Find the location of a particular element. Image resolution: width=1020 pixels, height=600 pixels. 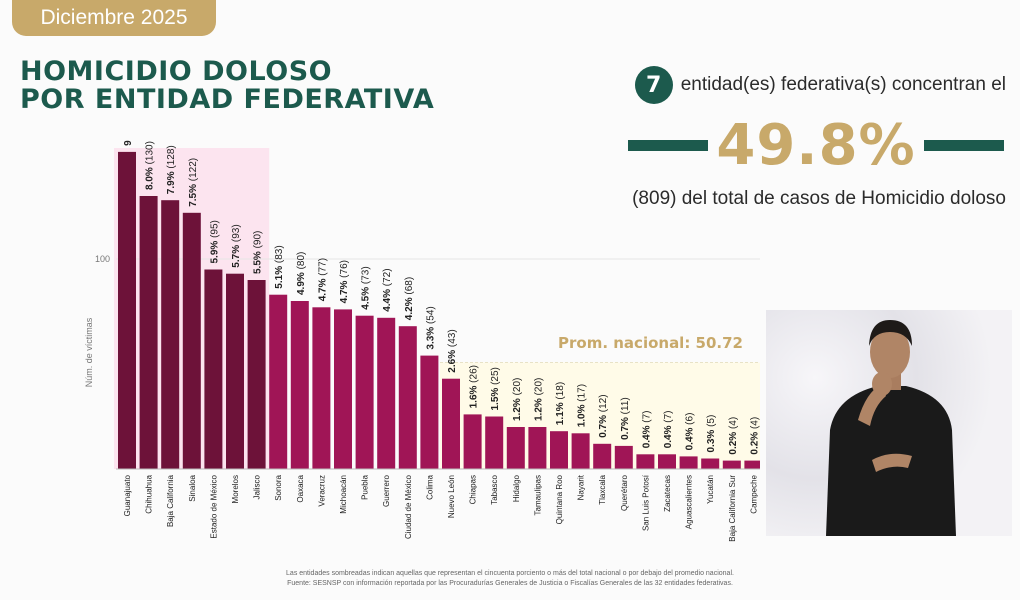

data-label: 5.1% (83) is located at coordinates (279, 266).